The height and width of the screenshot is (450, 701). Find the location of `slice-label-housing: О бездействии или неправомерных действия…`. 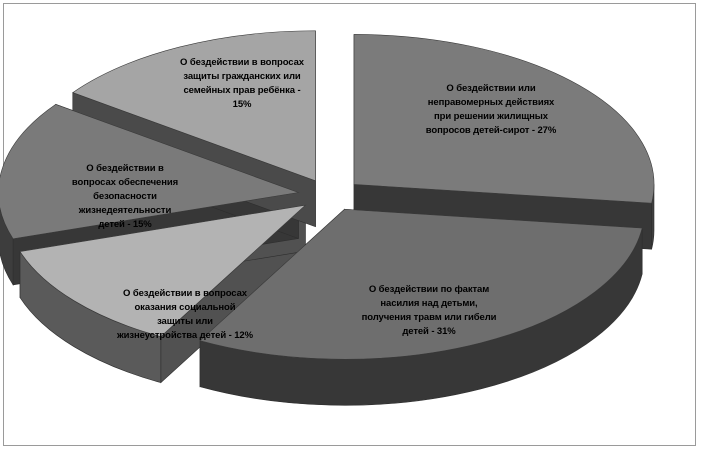

slice-label-housing: О бездействии или неправомерных действия… is located at coordinates (491, 109).